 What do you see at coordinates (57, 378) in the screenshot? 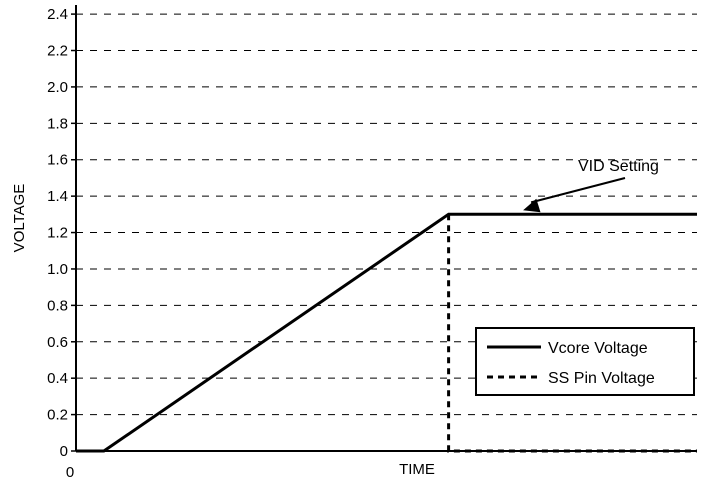
I see `y-tick-label: 0.4` at bounding box center [57, 378].